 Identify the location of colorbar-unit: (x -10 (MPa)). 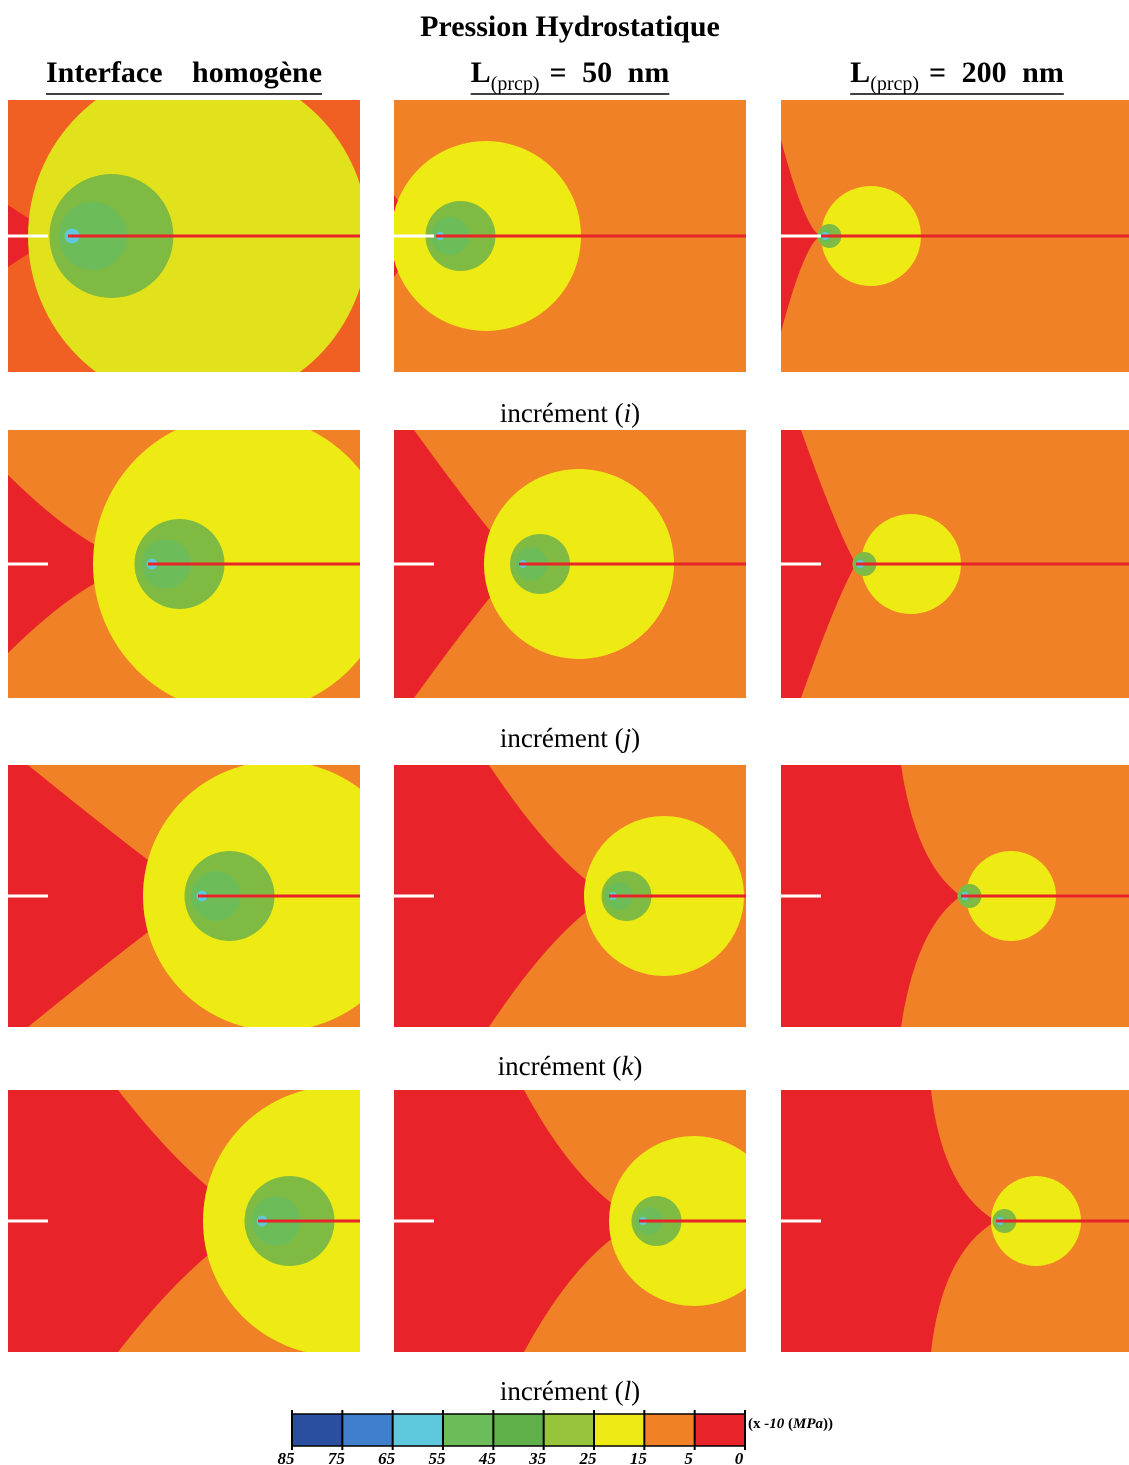
(790, 1424).